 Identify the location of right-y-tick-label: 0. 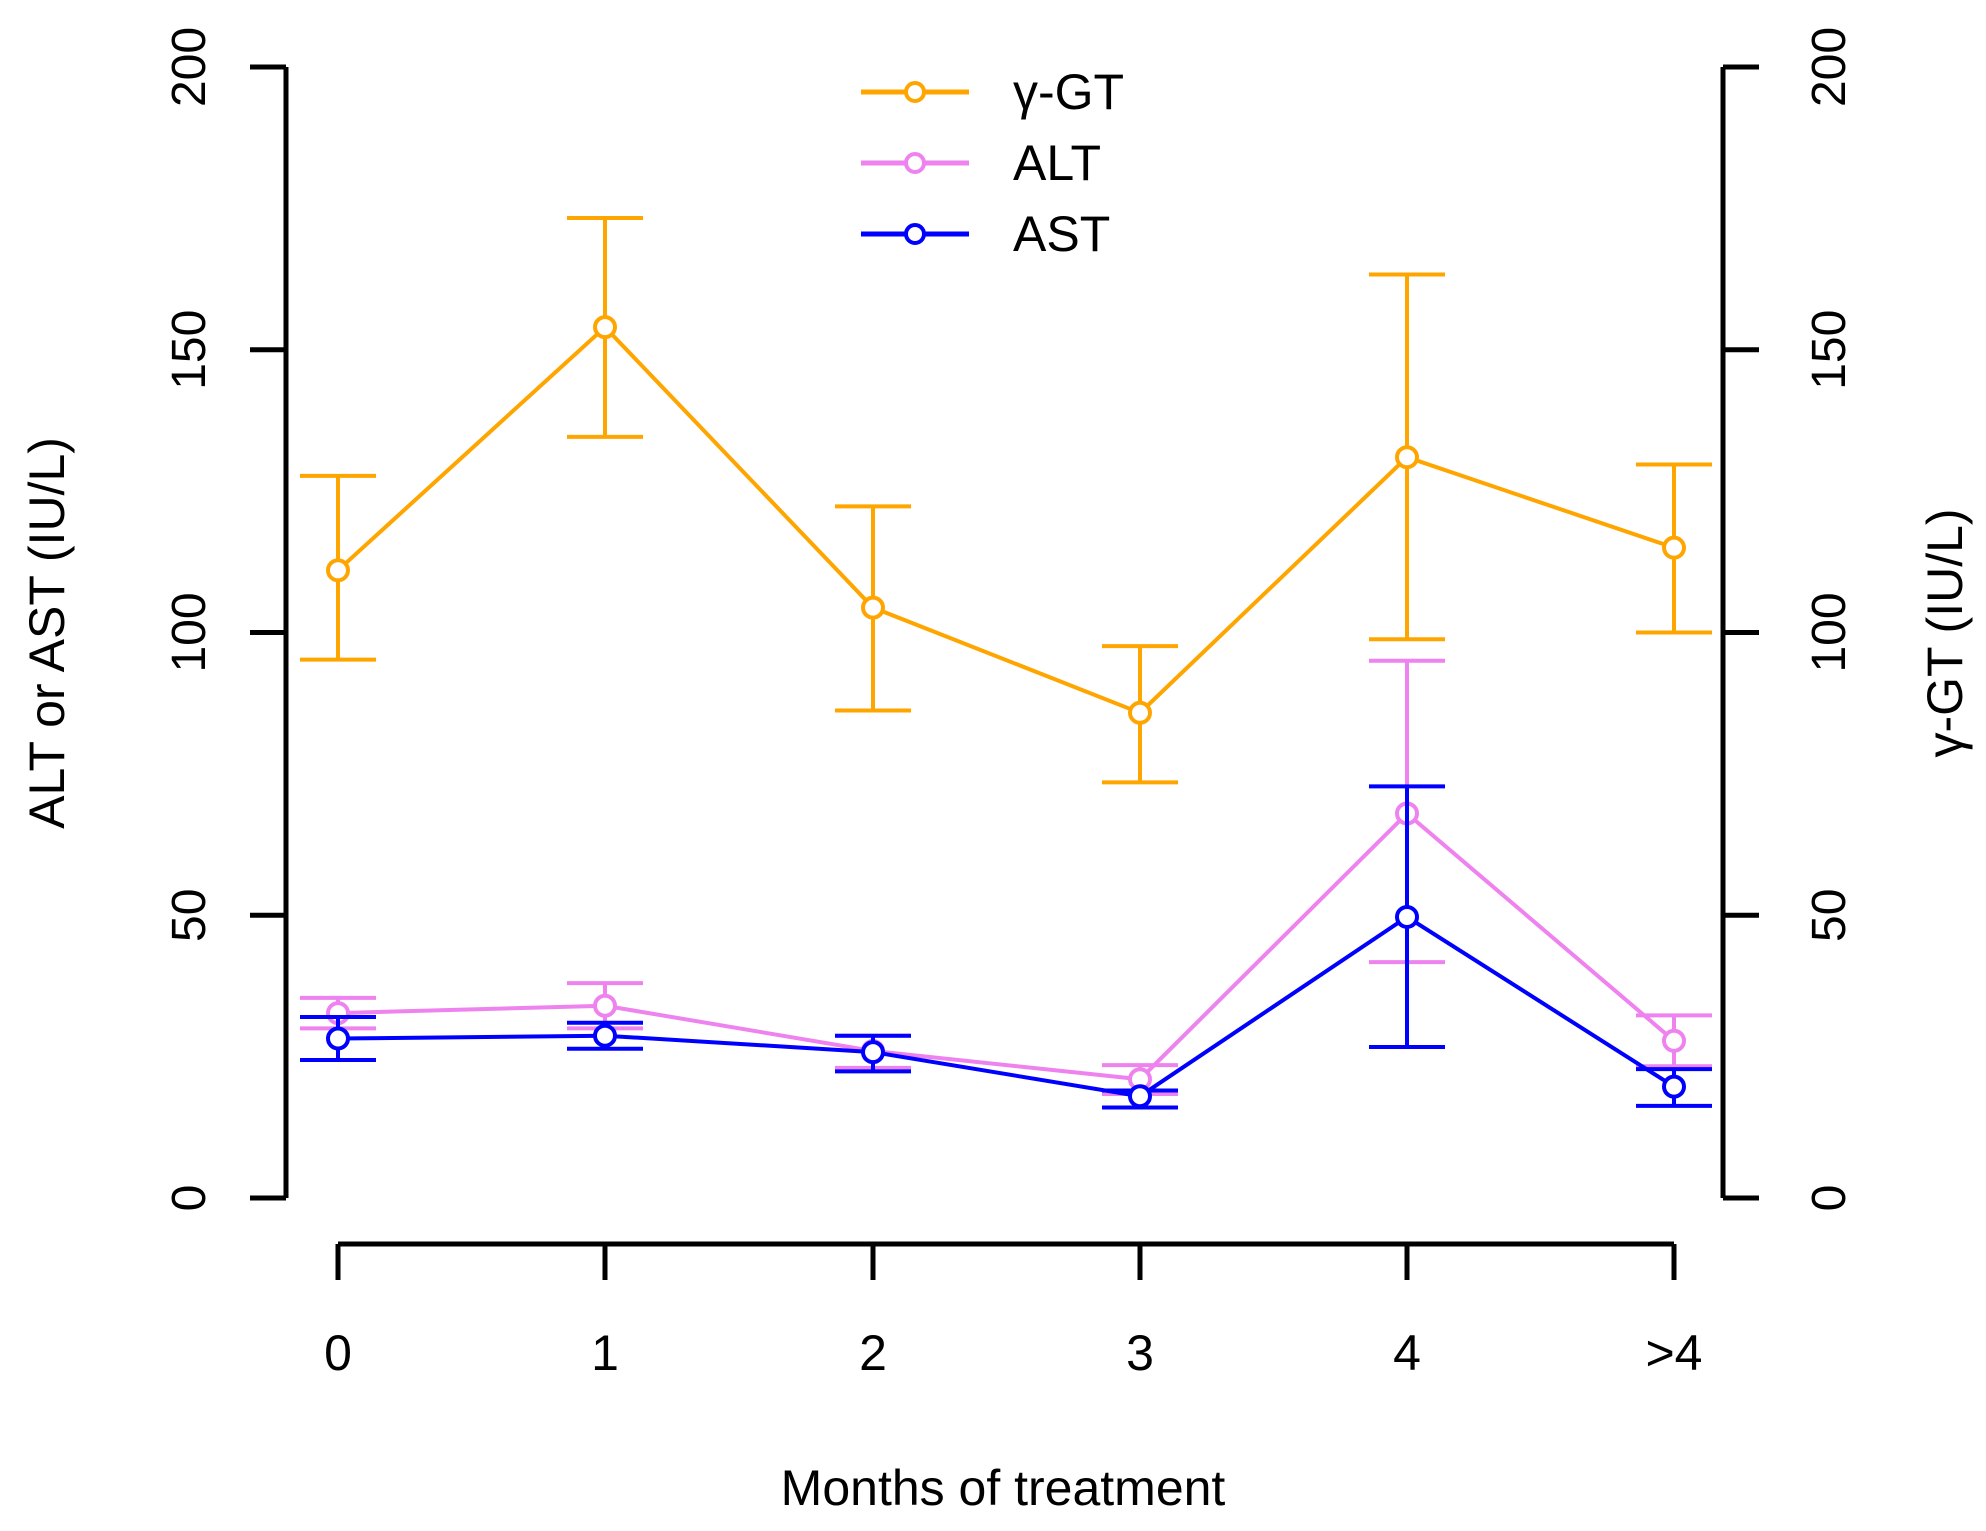
(1829, 1198).